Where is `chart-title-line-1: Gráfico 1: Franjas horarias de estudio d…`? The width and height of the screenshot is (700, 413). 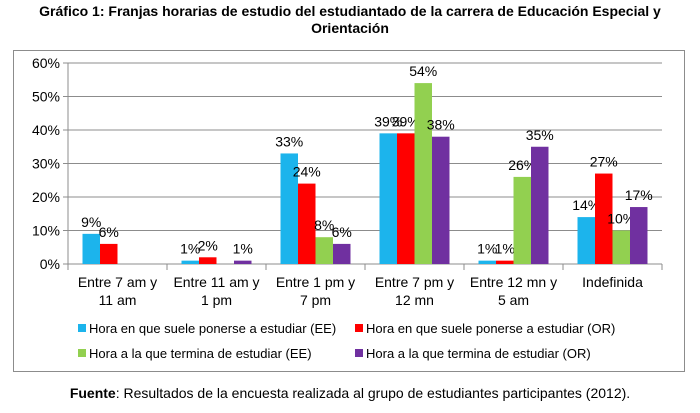
chart-title-line-1: Gráfico 1: Franjas horarias de estudio d… is located at coordinates (350, 11).